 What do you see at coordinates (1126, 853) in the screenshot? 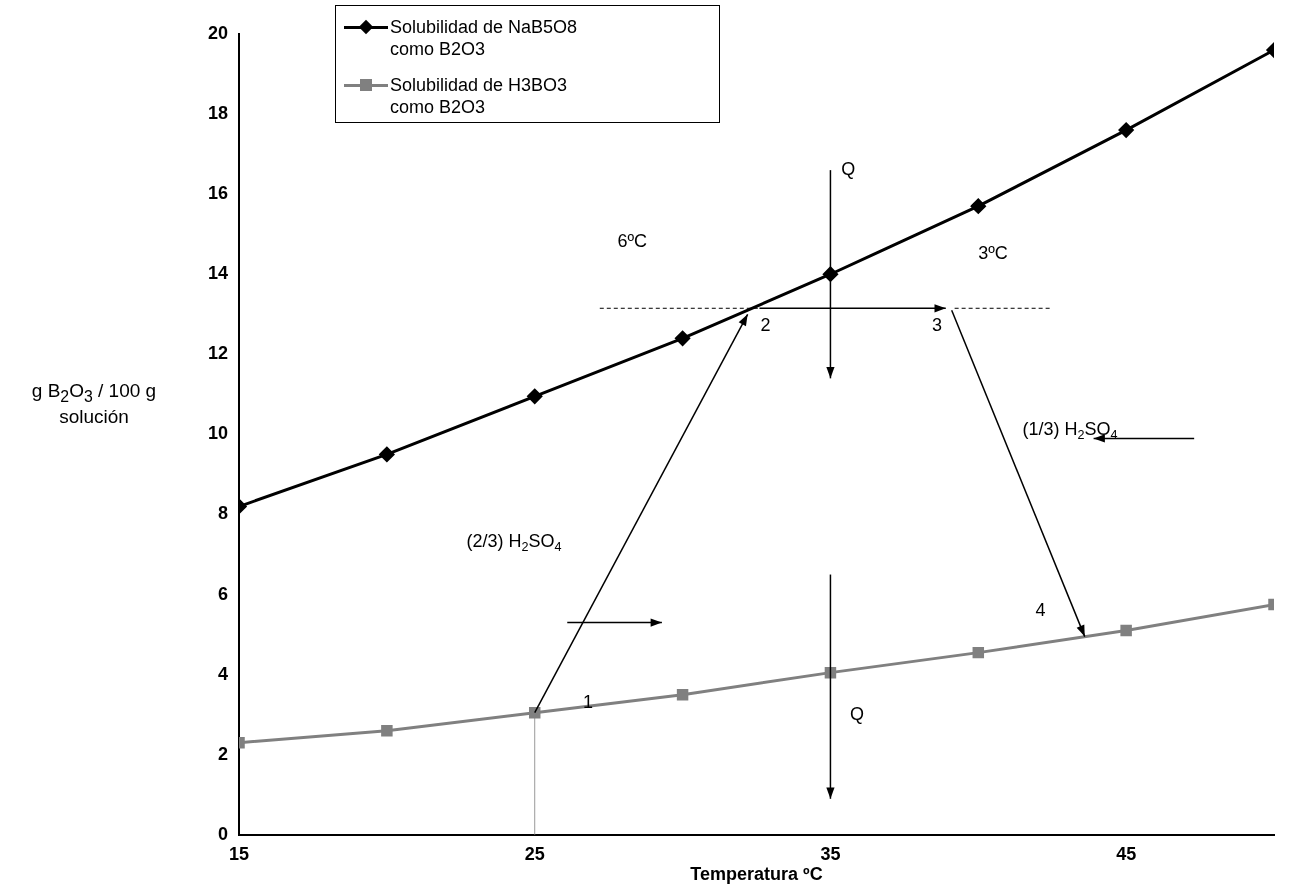
I see `x-tick-label: 45` at bounding box center [1126, 853].